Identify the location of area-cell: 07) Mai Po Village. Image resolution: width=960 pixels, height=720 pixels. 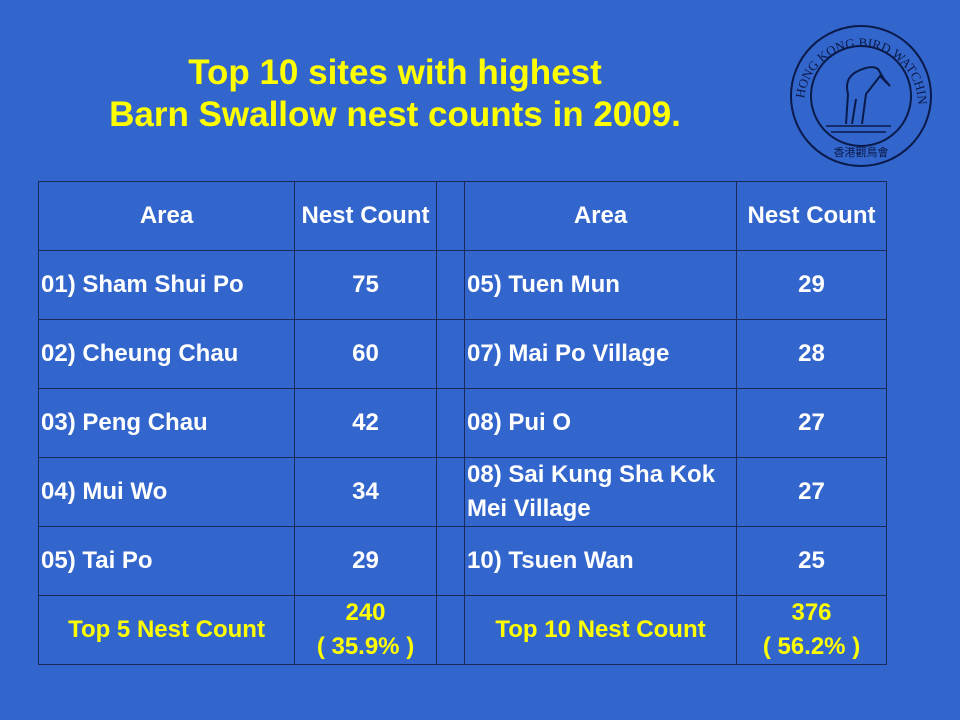
(600, 354).